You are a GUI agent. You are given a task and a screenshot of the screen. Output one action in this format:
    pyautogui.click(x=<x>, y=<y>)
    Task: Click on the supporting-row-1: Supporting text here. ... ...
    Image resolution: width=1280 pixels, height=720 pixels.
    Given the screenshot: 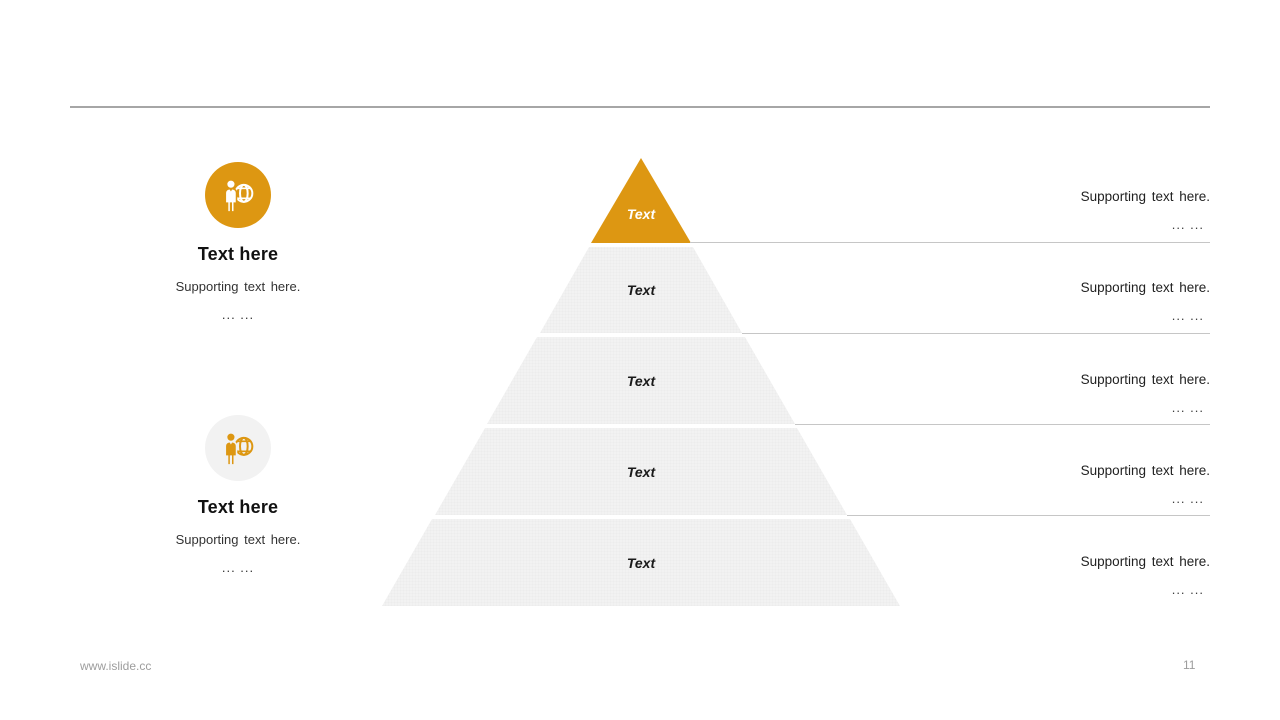 What is the action you would take?
    pyautogui.click(x=995, y=210)
    